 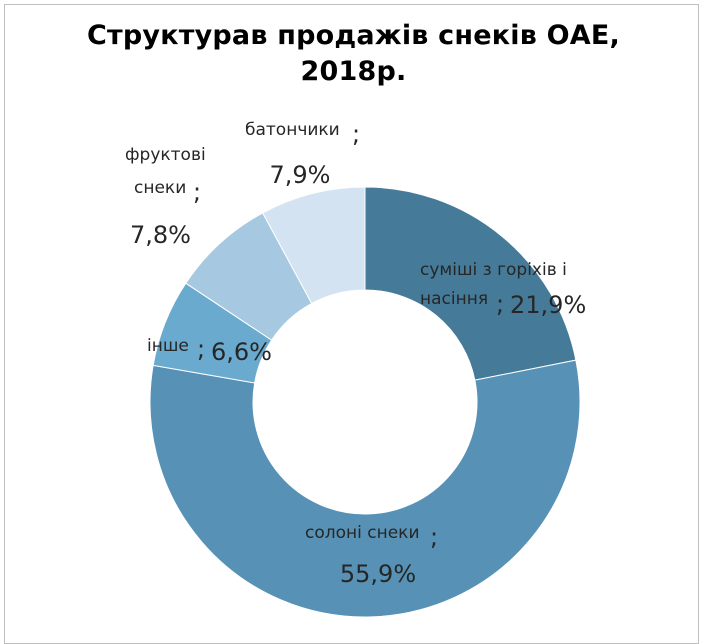 I want to click on slice-category-label: суміші з горіхів і, so click(x=493, y=270).